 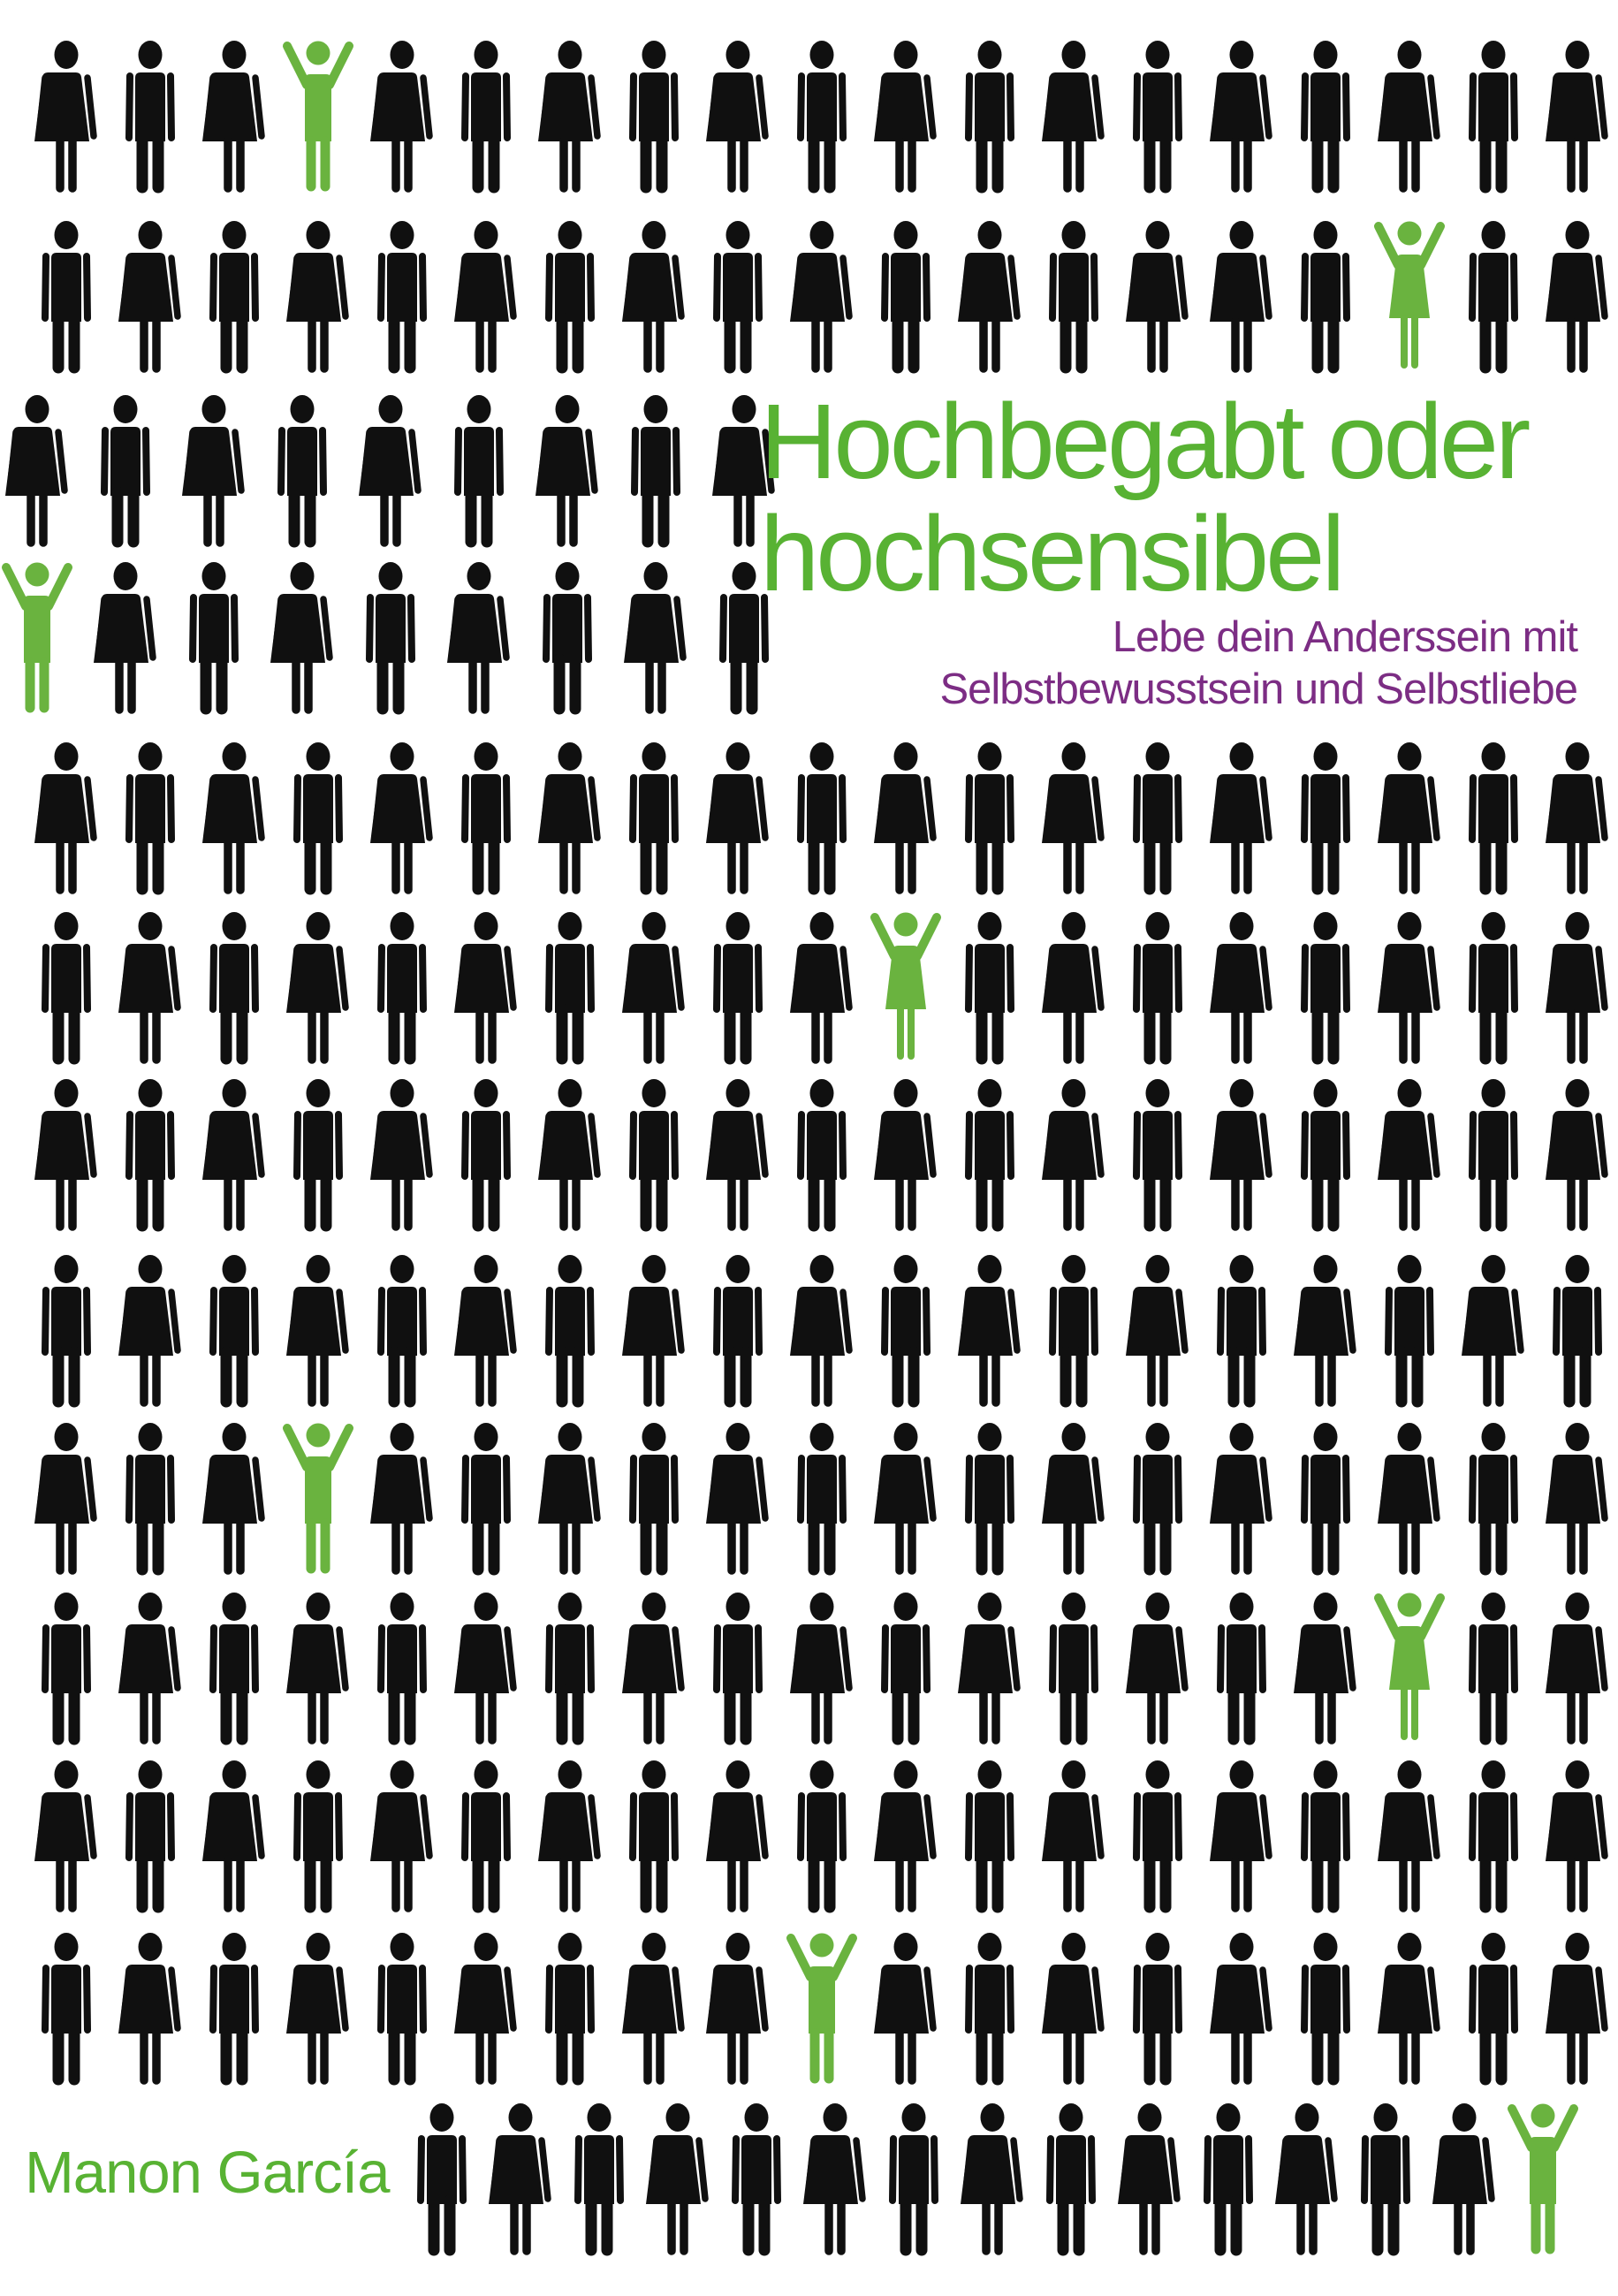 What do you see at coordinates (1258, 689) in the screenshot?
I see `book-subtitle-line2: Selbstbewusstsein und Selbstliebe` at bounding box center [1258, 689].